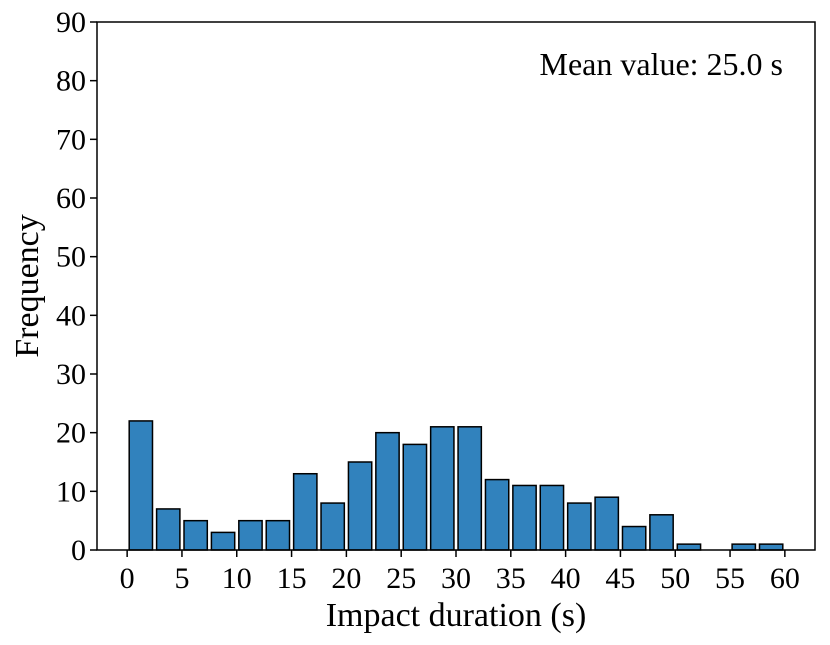  I want to click on y-tick-label: 70, so click(71, 139).